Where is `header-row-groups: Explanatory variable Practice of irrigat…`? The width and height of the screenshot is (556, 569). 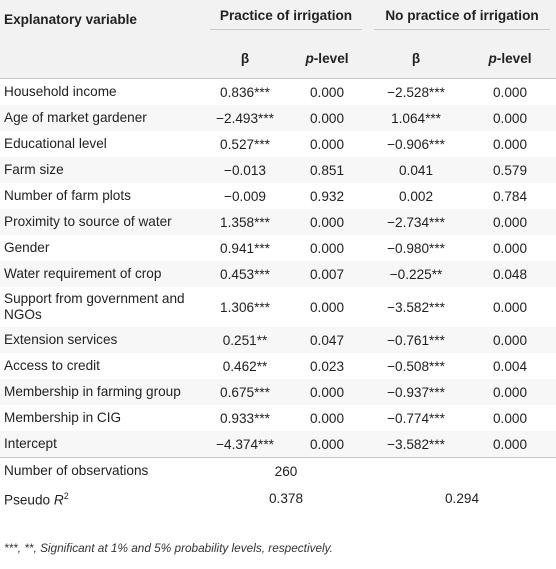
header-row-groups: Explanatory variable Practice of irrigat… is located at coordinates (278, 19).